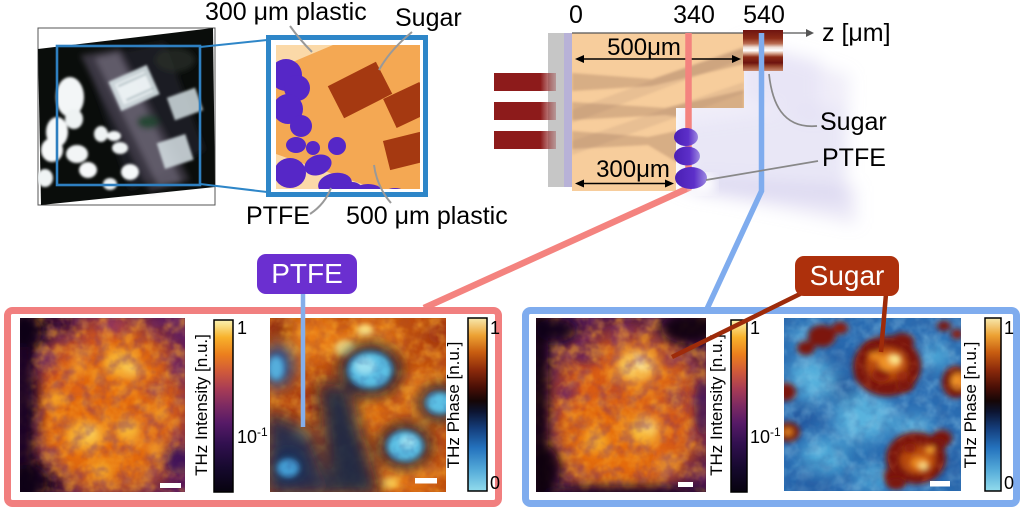 This screenshot has width=1024, height=516. Describe the element at coordinates (633, 169) in the screenshot. I see `svg-text: 300μm` at that location.